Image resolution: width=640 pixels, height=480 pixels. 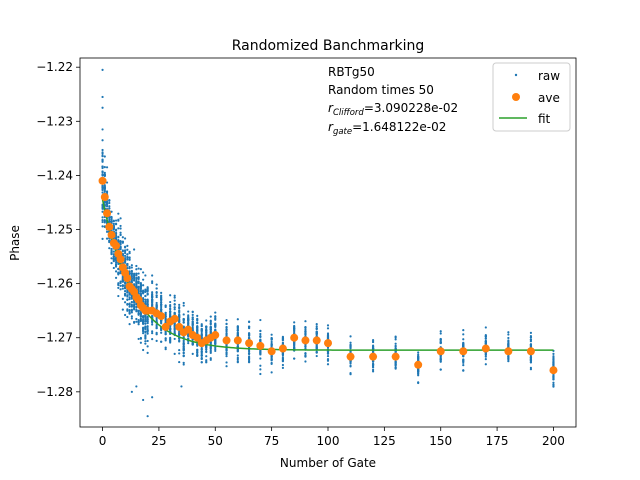 I want to click on x-tick-label: 50, so click(x=215, y=441).